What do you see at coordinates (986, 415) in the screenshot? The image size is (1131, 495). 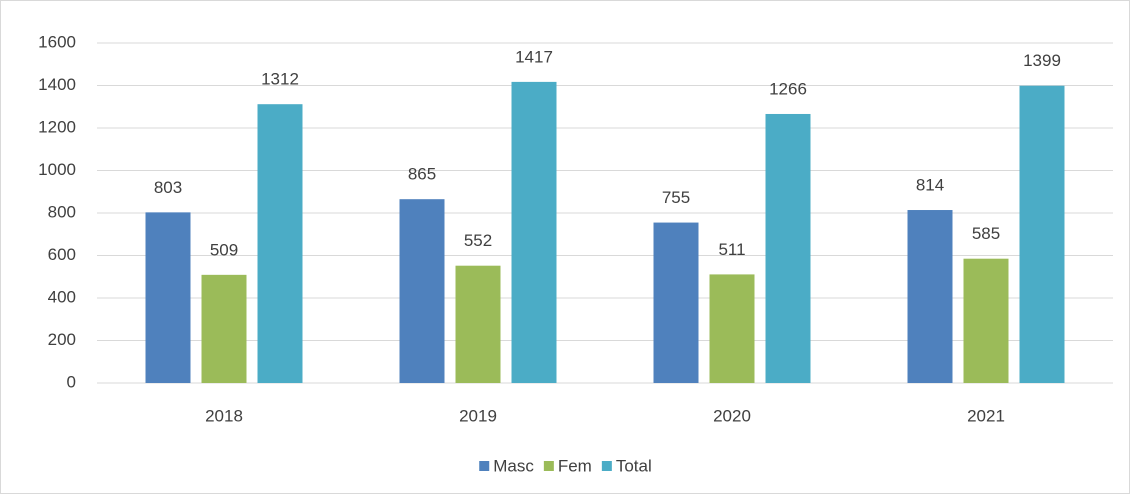 I see `x-tick-label: 2021` at bounding box center [986, 415].